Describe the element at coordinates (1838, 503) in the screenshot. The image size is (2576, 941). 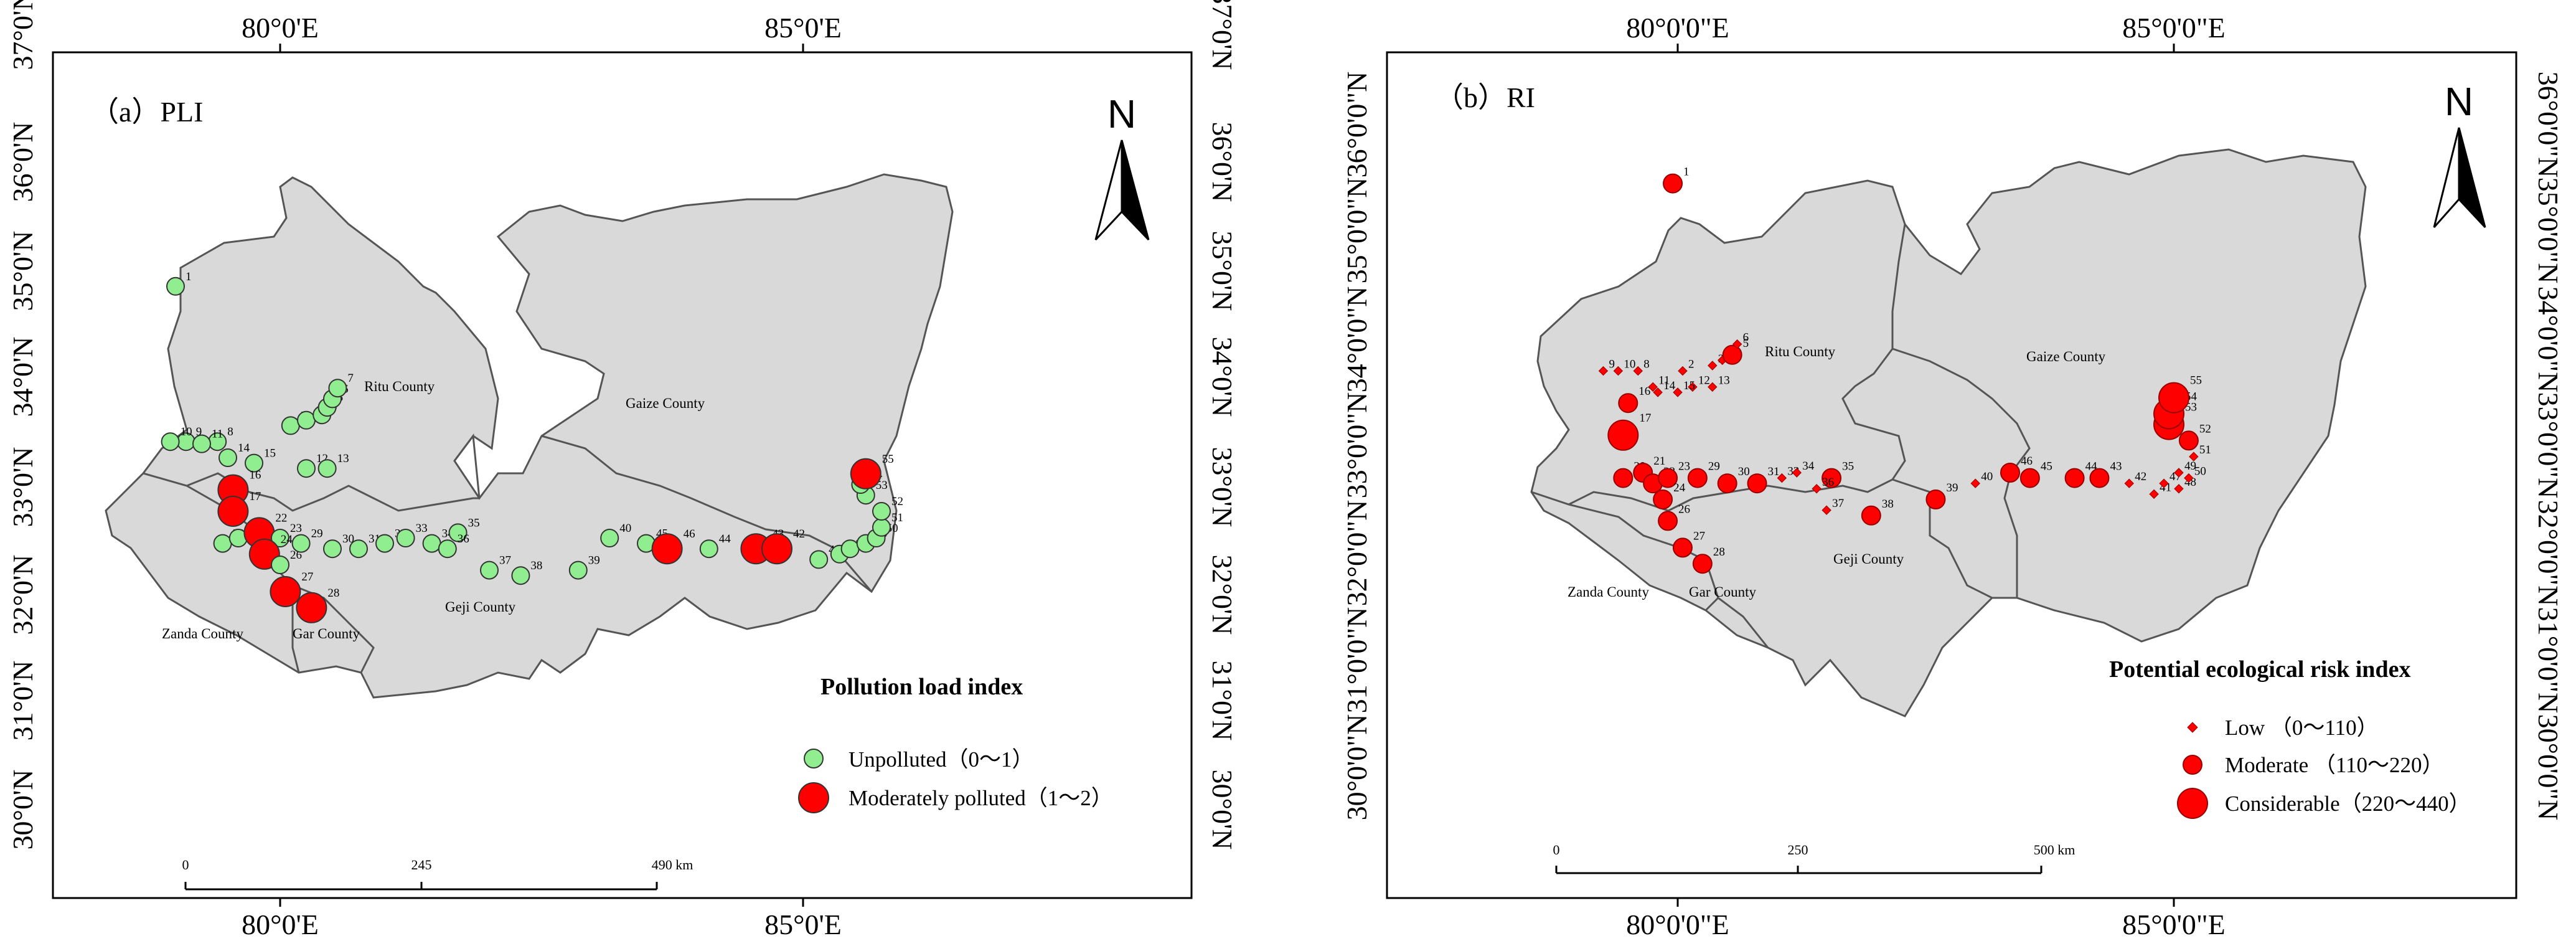
I see `ri-site-label-37: 37` at that location.